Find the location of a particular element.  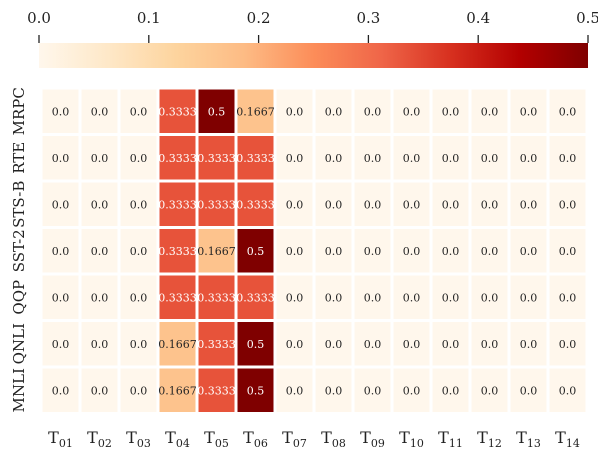

row-label: MRPC is located at coordinates (19, 111).